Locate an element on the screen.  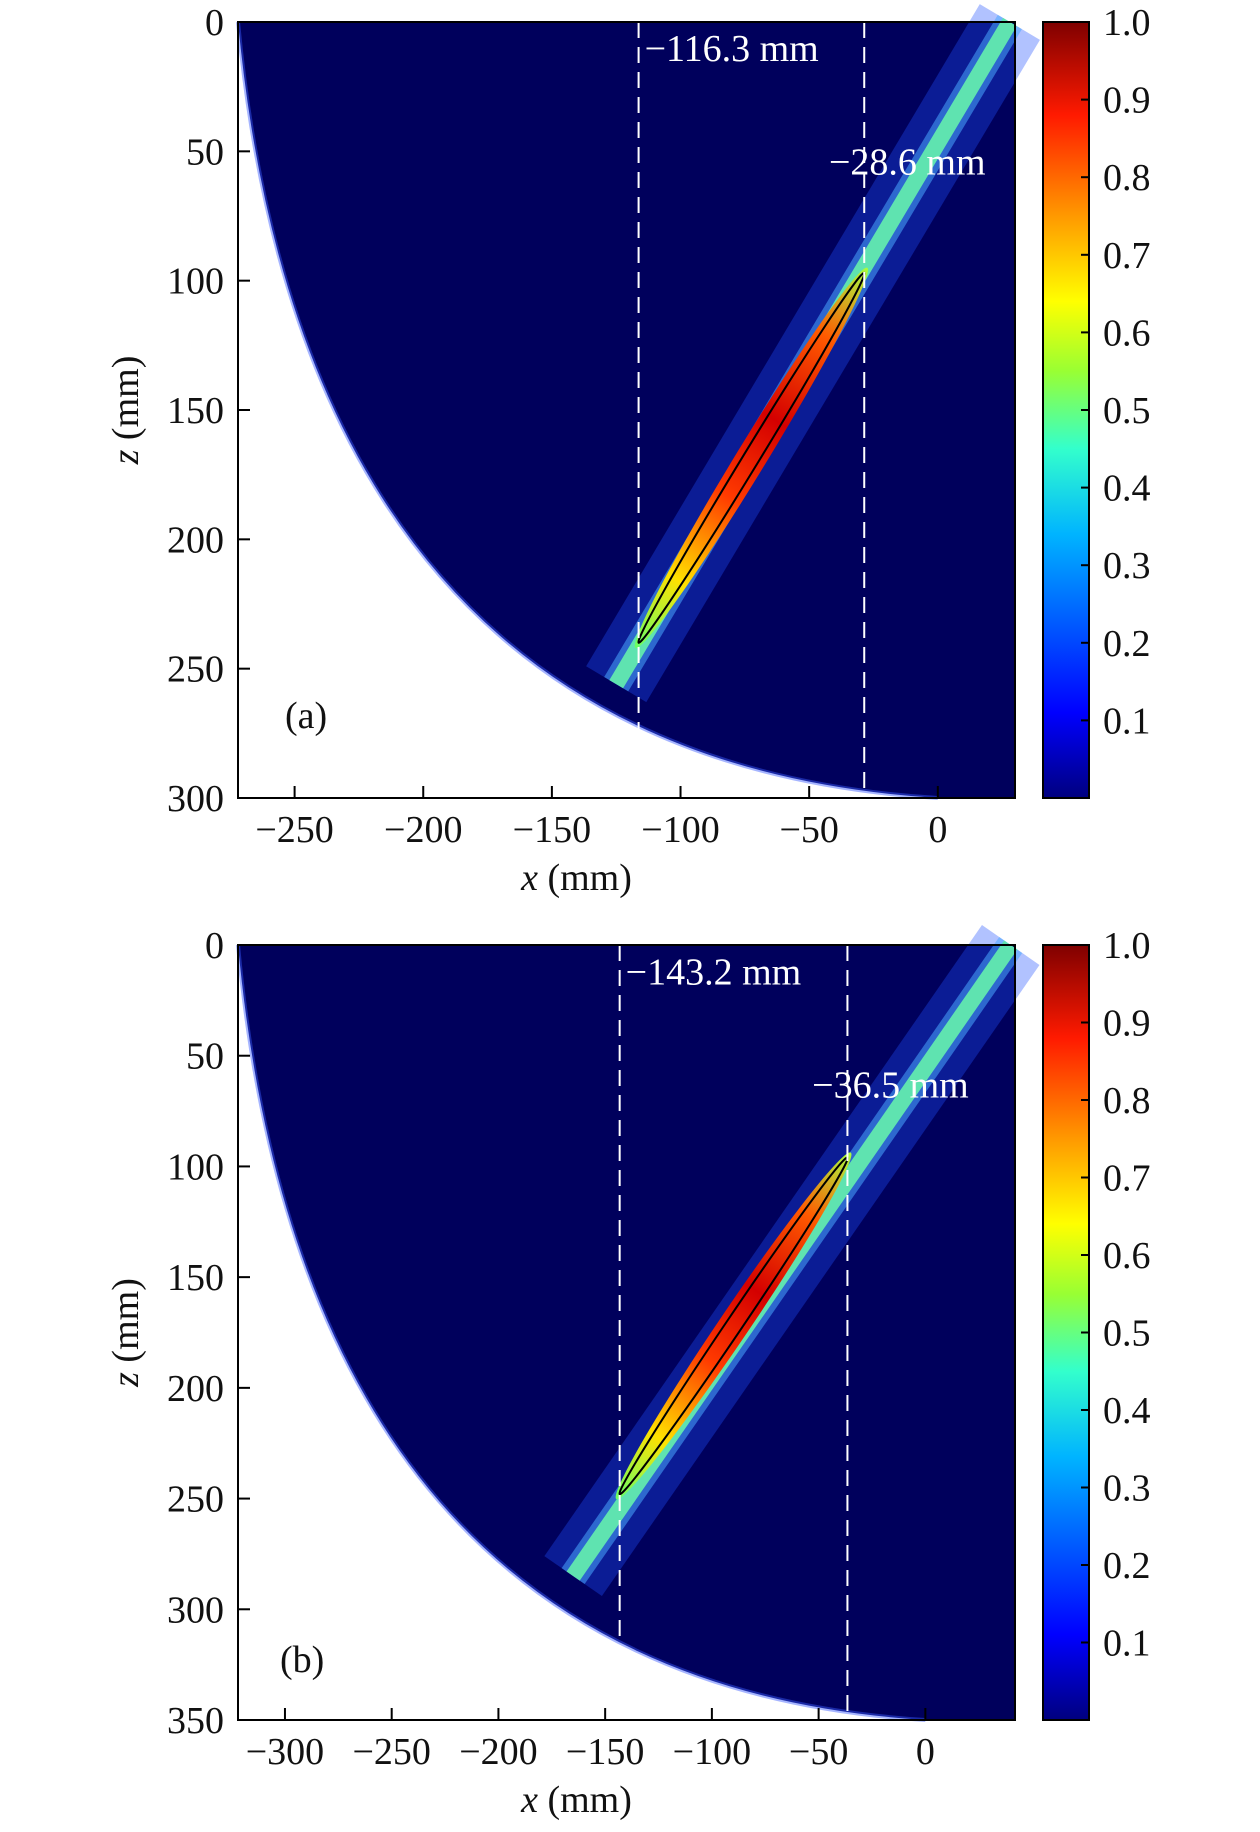
x-axis-ticks: −300 −250 −200 −150 −100 −50 0 is located at coordinates (590, 1740).